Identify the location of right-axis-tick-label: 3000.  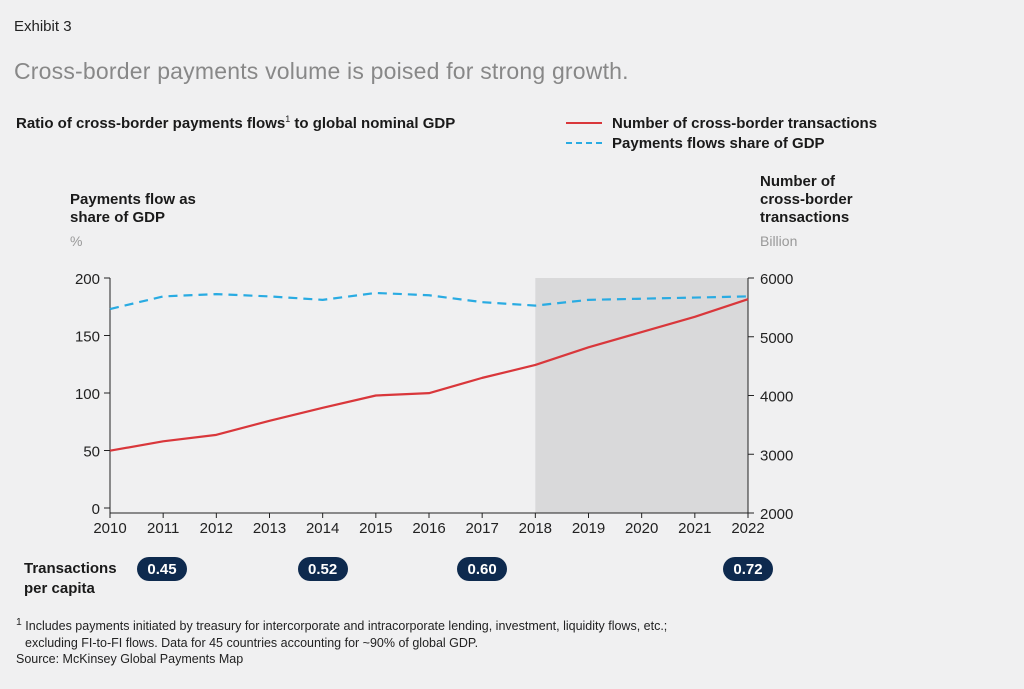
(776, 455).